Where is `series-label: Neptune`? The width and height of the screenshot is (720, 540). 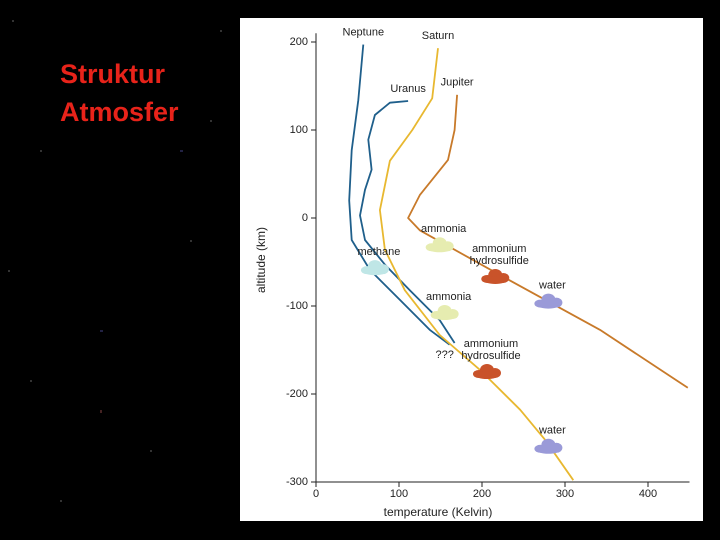
series-label: Neptune is located at coordinates (364, 33).